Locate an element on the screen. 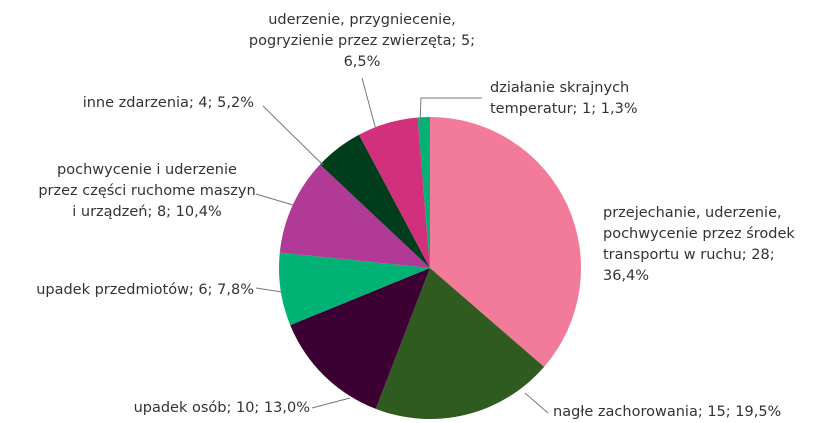 The width and height of the screenshot is (816, 423). data-label: upadek przedmiotów; 6; 7,8% is located at coordinates (145, 290).